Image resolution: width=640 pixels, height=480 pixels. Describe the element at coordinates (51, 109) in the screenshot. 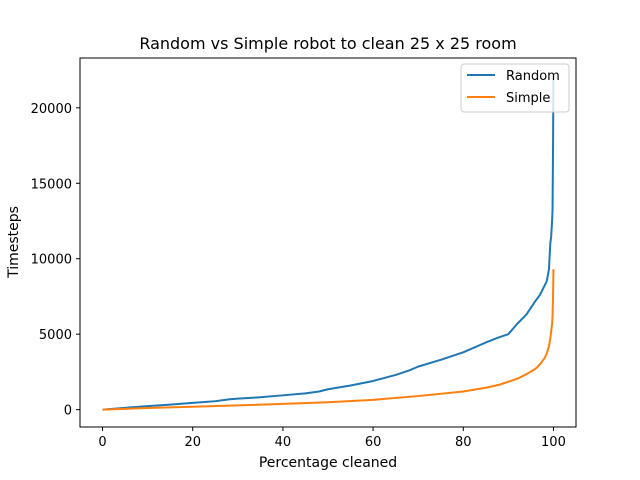

I see `y-tick-label: 20000` at that location.